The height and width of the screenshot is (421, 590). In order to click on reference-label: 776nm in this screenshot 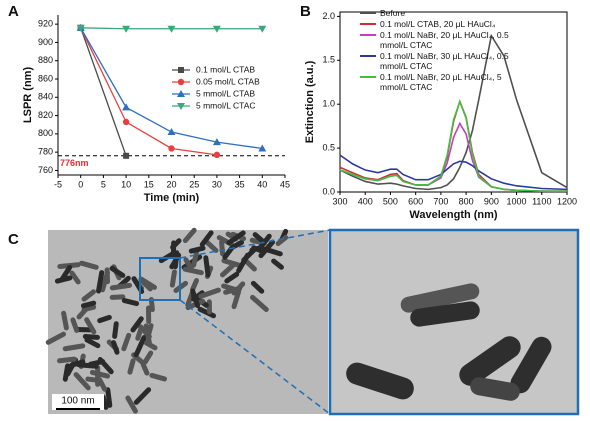, I will do `click(74, 163)`.